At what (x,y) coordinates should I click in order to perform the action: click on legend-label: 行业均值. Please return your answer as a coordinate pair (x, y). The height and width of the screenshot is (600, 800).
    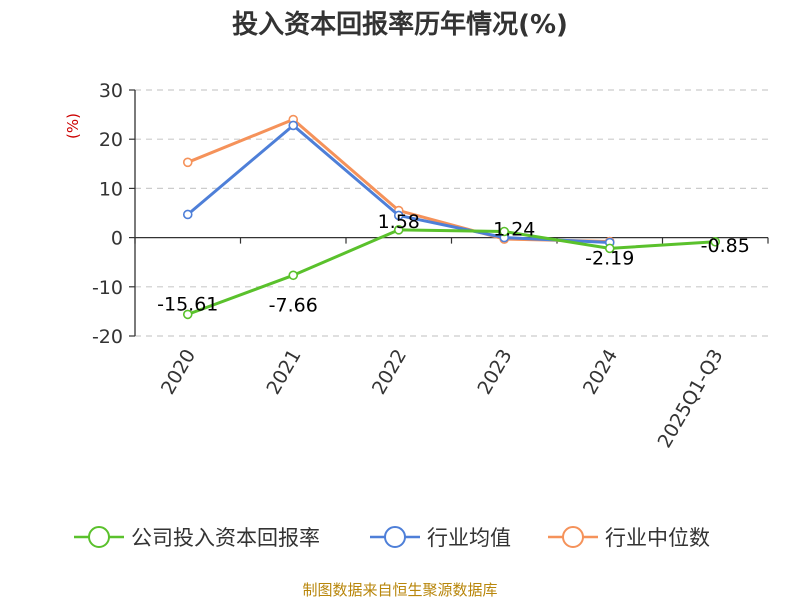
    Looking at the image, I should click on (469, 538).